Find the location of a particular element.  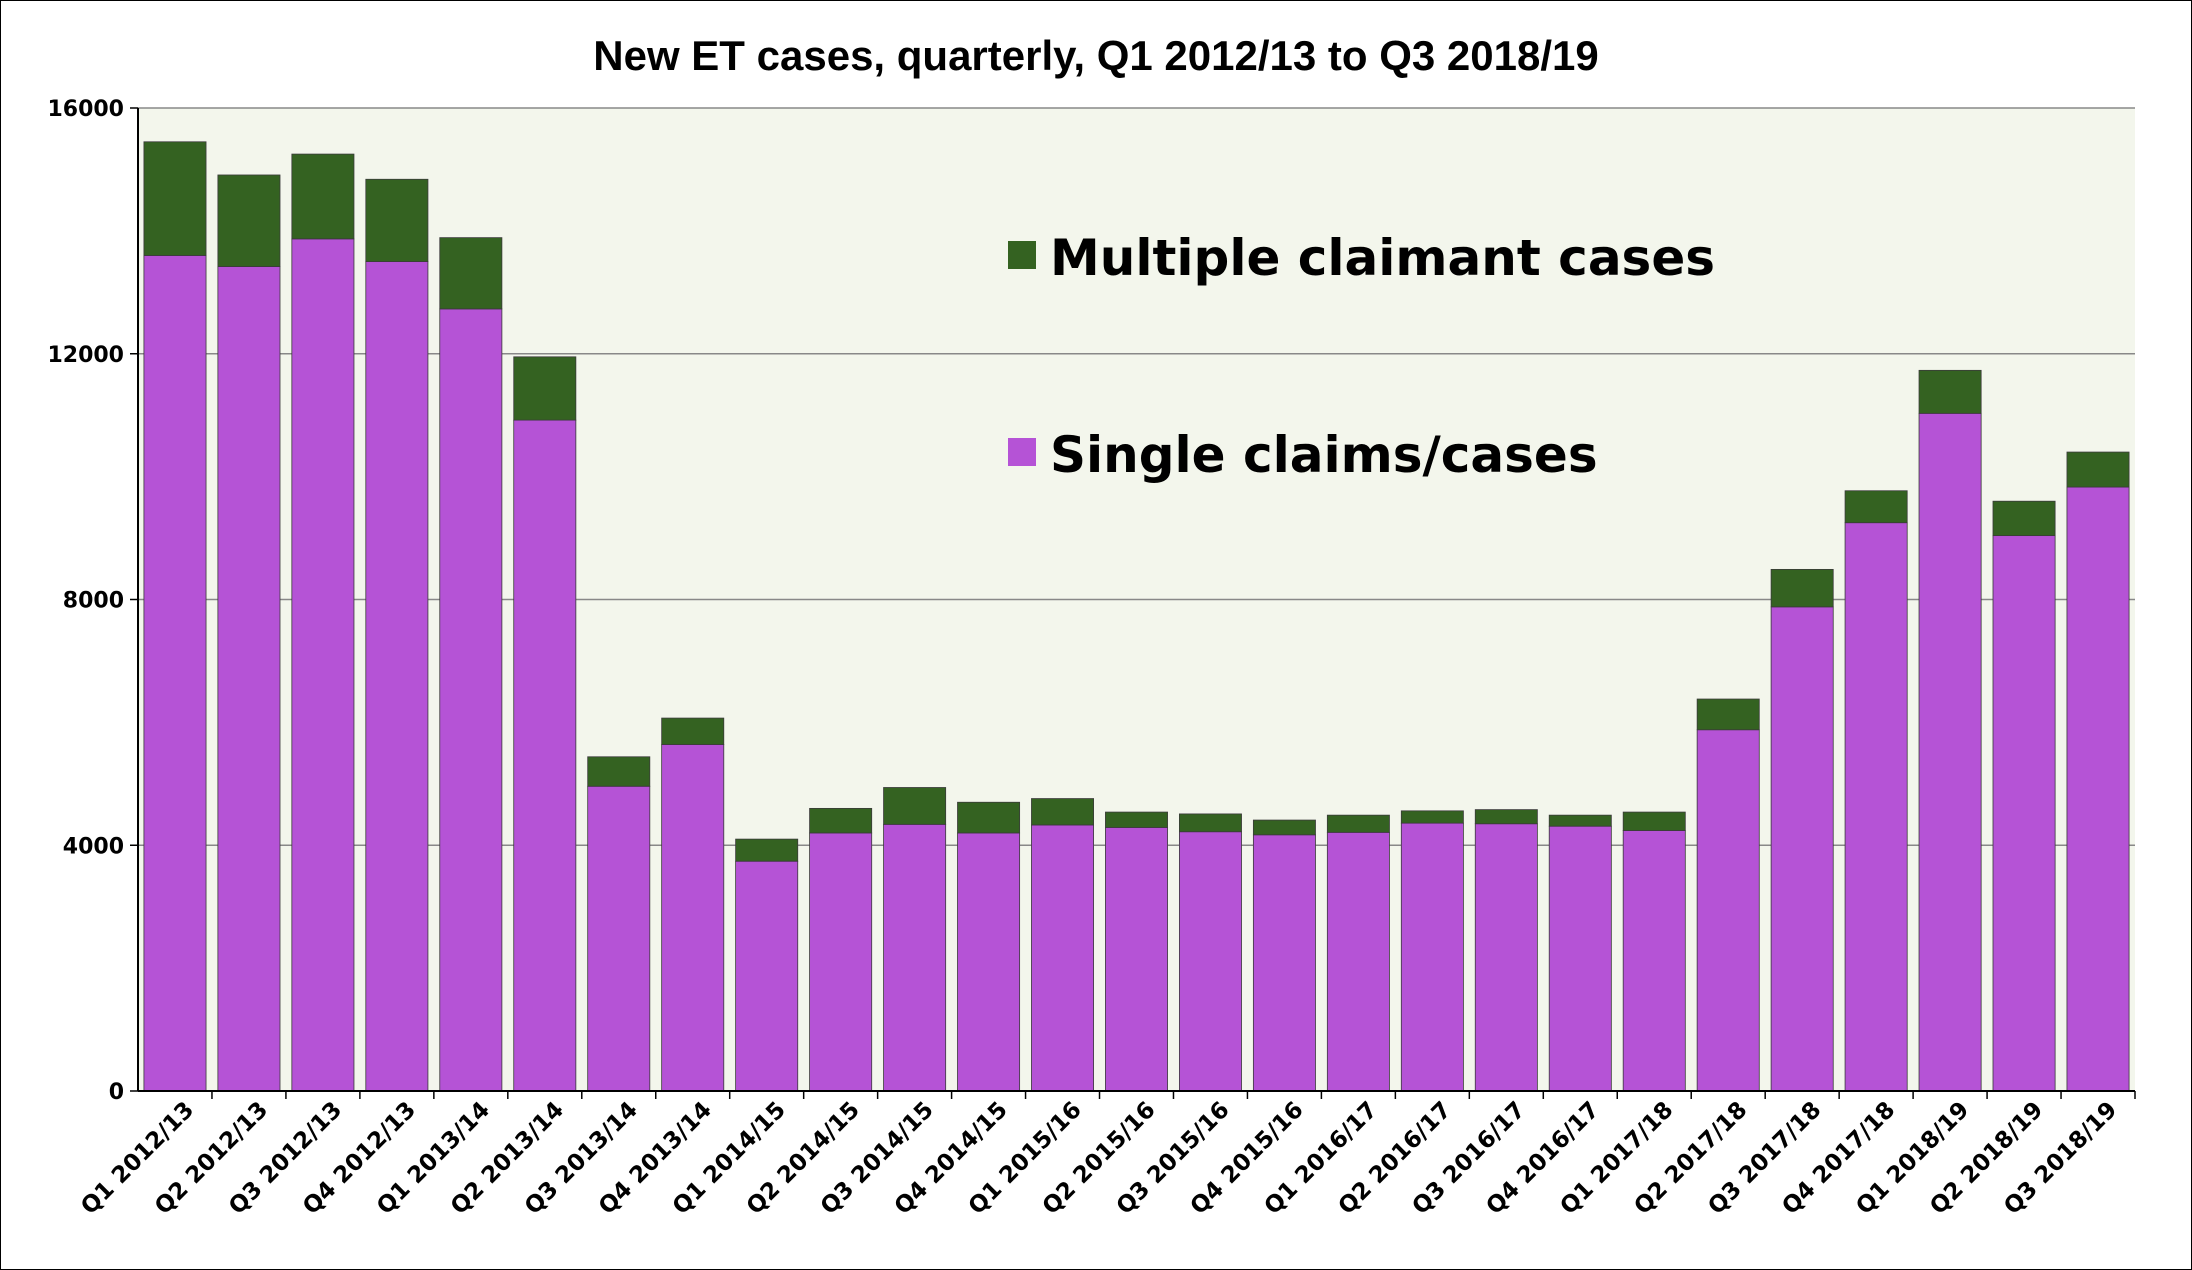

legend-label-single: Single claims/cases is located at coordinates (1324, 455).